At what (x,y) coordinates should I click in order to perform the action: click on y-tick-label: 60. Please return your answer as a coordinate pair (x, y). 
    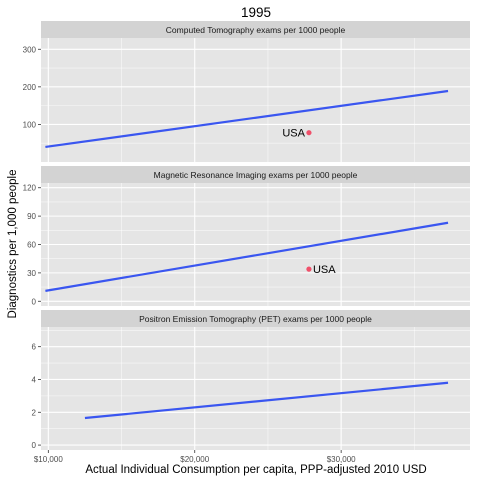
    Looking at the image, I should click on (31, 245).